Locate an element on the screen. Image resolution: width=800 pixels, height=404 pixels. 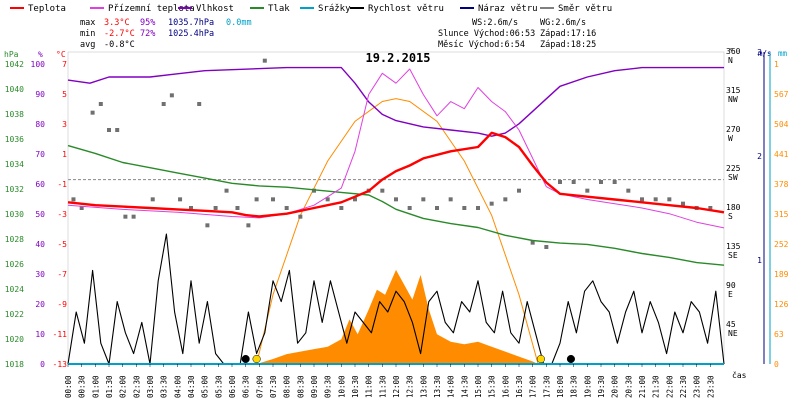
dir-code-0: N is located at coordinates (730, 60).